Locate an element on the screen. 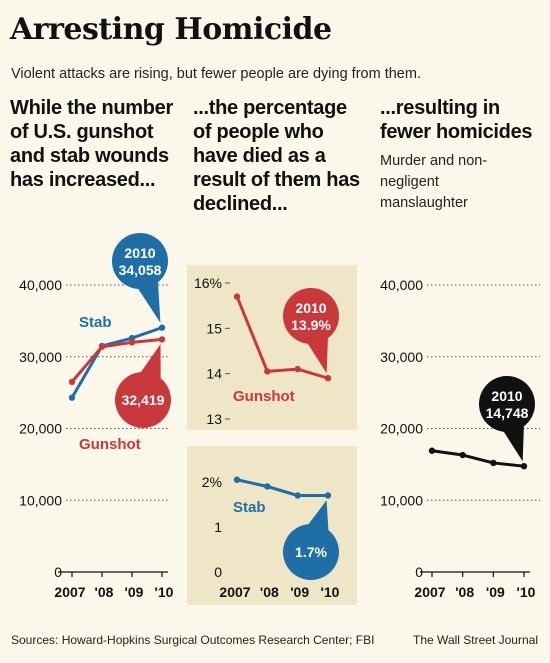  y-tick-label: 2% is located at coordinates (212, 482).